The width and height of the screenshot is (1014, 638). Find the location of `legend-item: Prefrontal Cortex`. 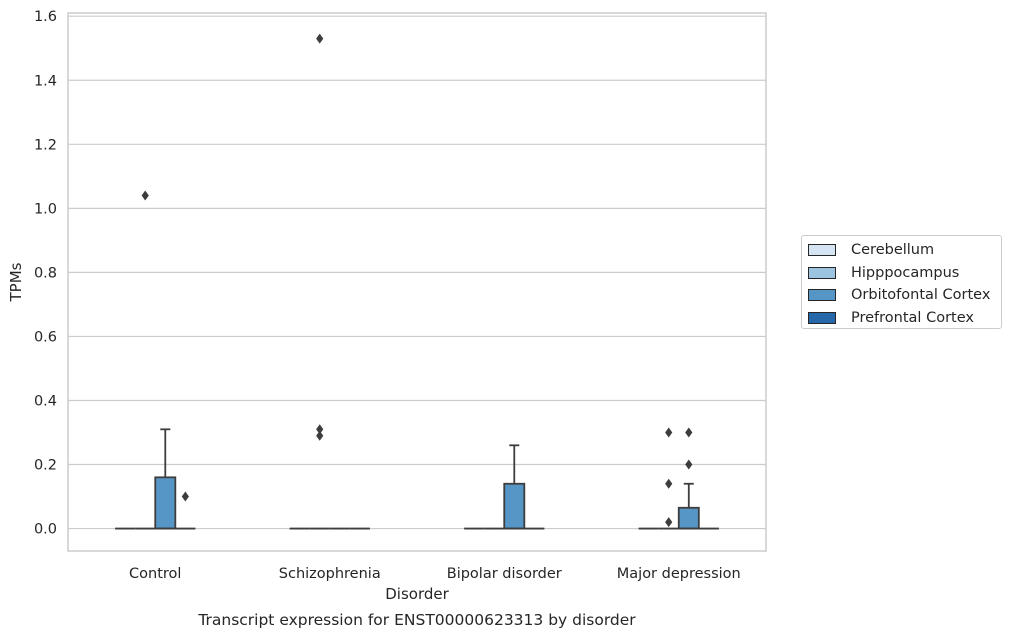

legend-item: Prefrontal Cortex is located at coordinates (891, 318).